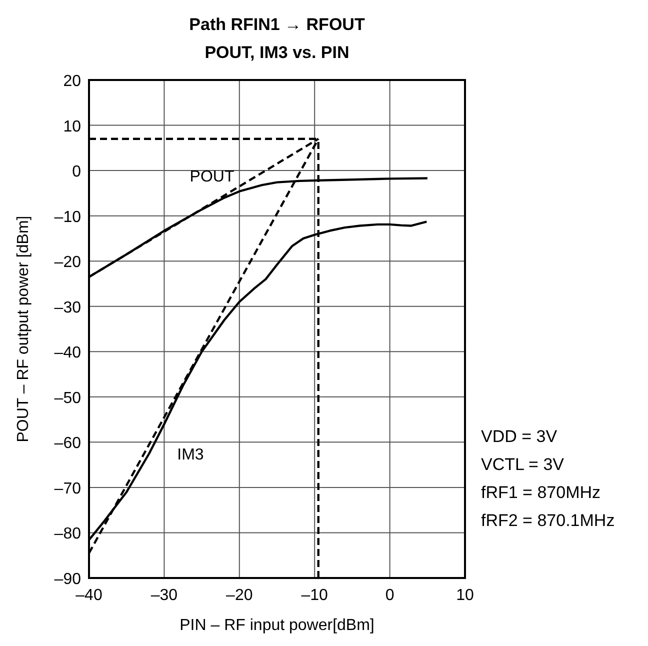  Describe the element at coordinates (72, 127) in the screenshot. I see `y-tick-label: 10` at that location.